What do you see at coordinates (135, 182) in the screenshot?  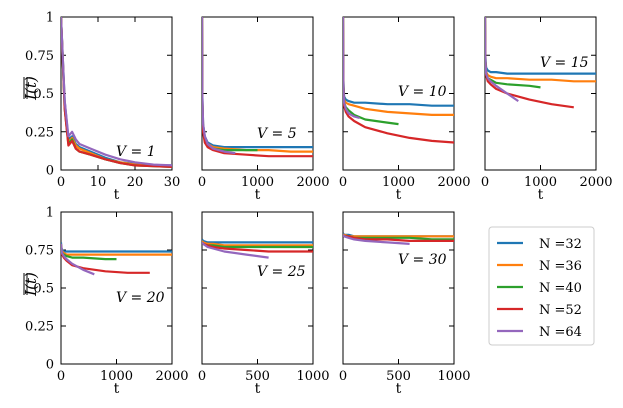 I see `x-tick-label: 20` at bounding box center [135, 182].